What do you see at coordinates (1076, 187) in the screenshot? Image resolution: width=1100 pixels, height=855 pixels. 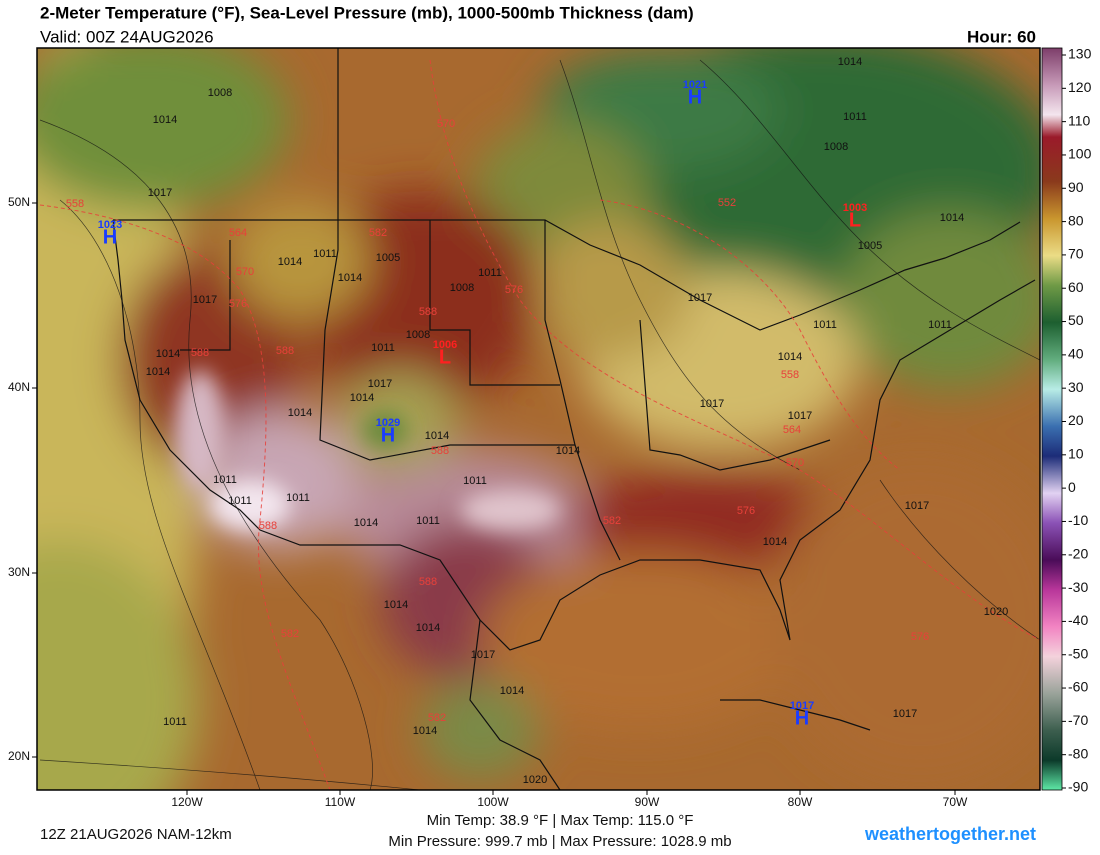 I see `colorbar-label: 90` at bounding box center [1076, 187].